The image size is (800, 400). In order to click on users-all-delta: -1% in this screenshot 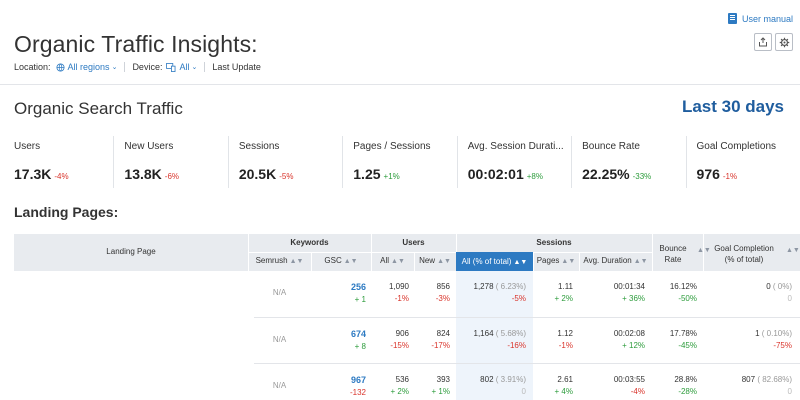, I will do `click(401, 298)`.